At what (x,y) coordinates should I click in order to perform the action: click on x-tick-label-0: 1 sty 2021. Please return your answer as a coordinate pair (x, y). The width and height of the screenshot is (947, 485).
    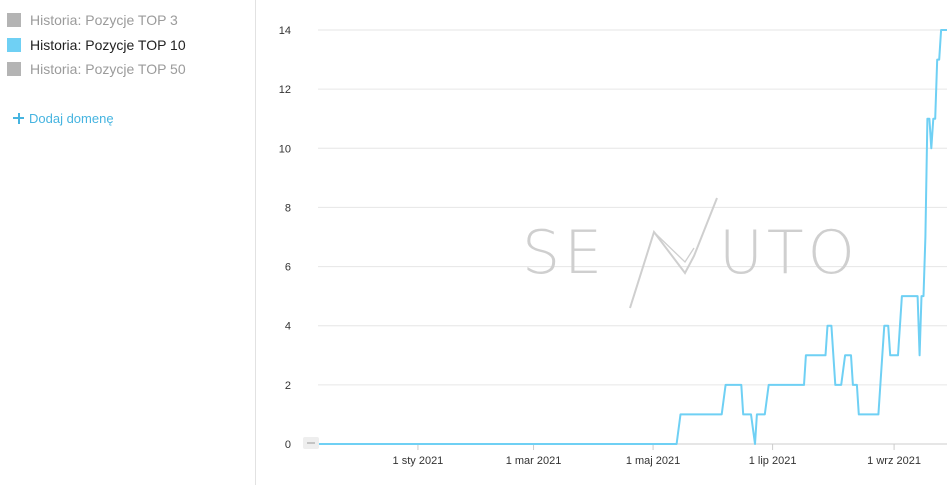
    Looking at the image, I should click on (418, 461).